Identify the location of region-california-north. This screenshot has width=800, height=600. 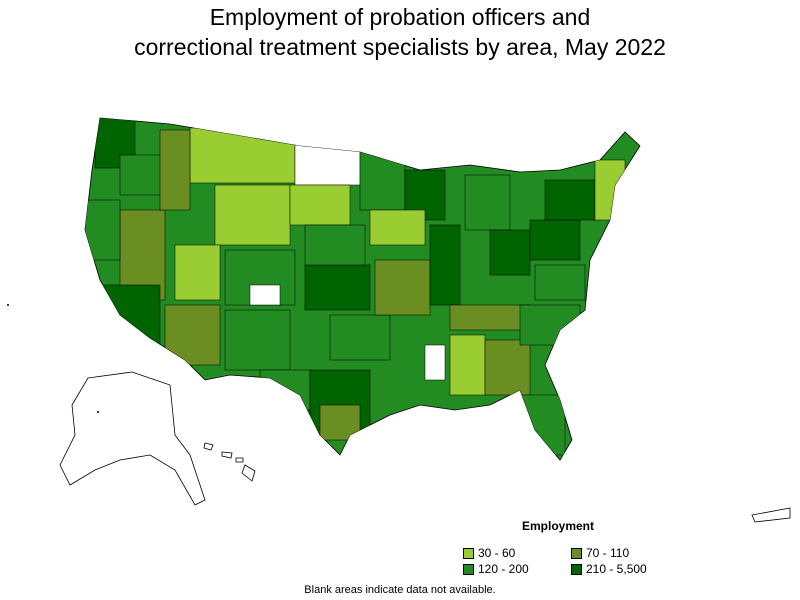
(103, 230).